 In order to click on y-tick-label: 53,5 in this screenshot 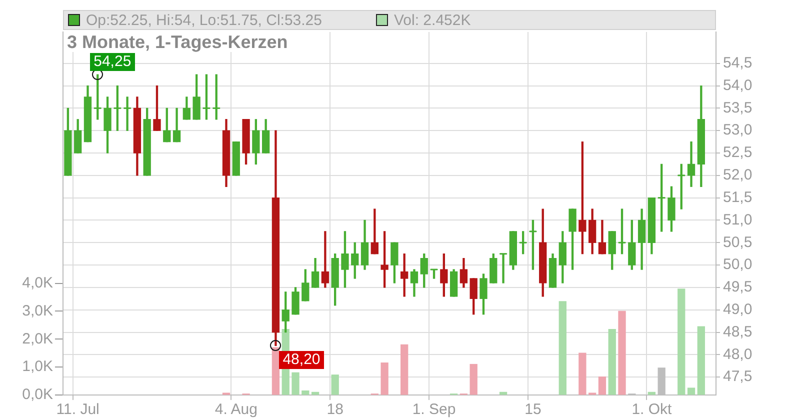, I will do `click(737, 107)`.